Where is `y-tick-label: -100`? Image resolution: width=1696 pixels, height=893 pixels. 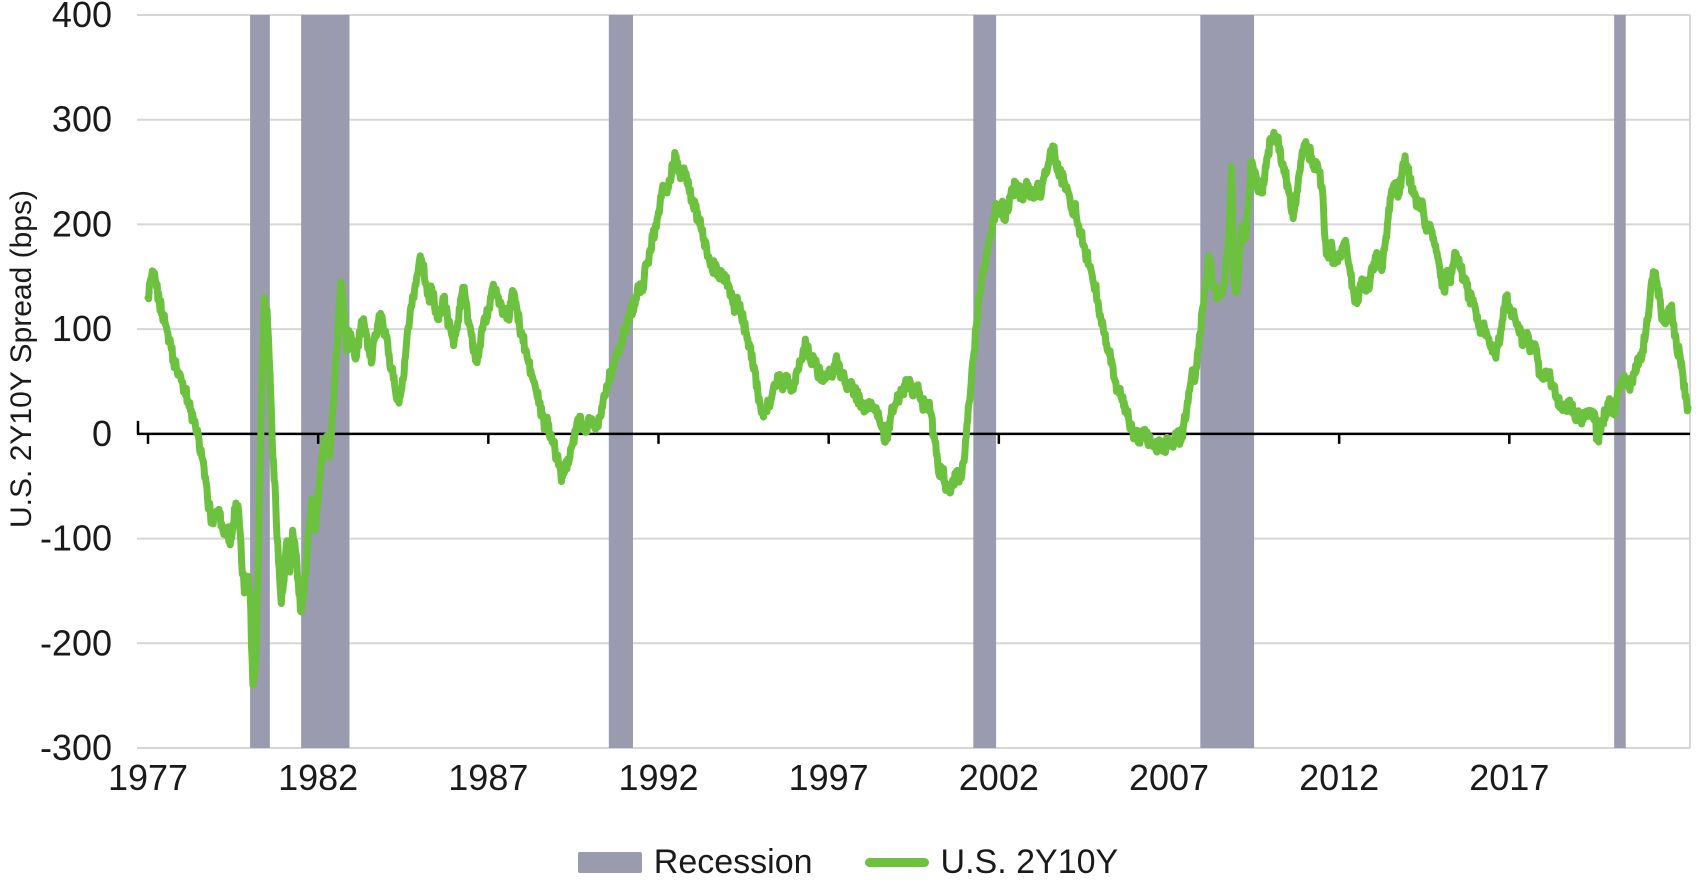
y-tick-label: -100 is located at coordinates (76, 538).